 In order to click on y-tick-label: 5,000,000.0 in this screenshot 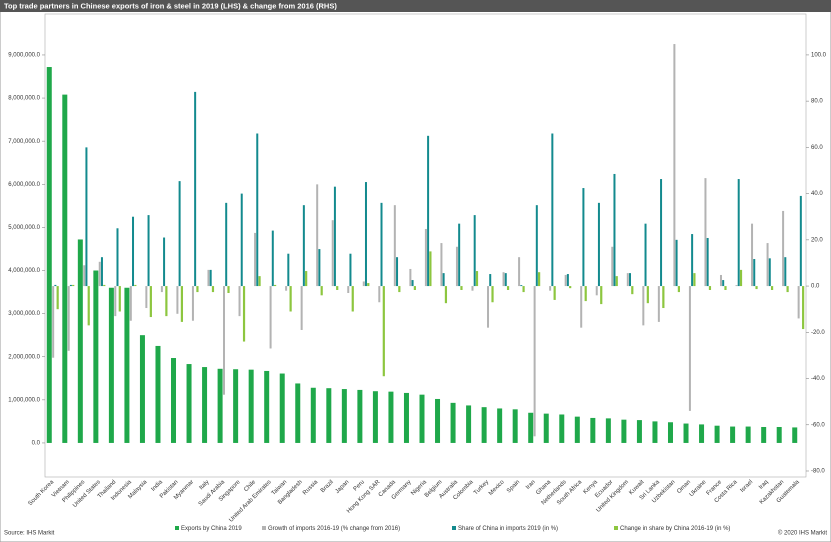, I will do `click(24, 228)`.